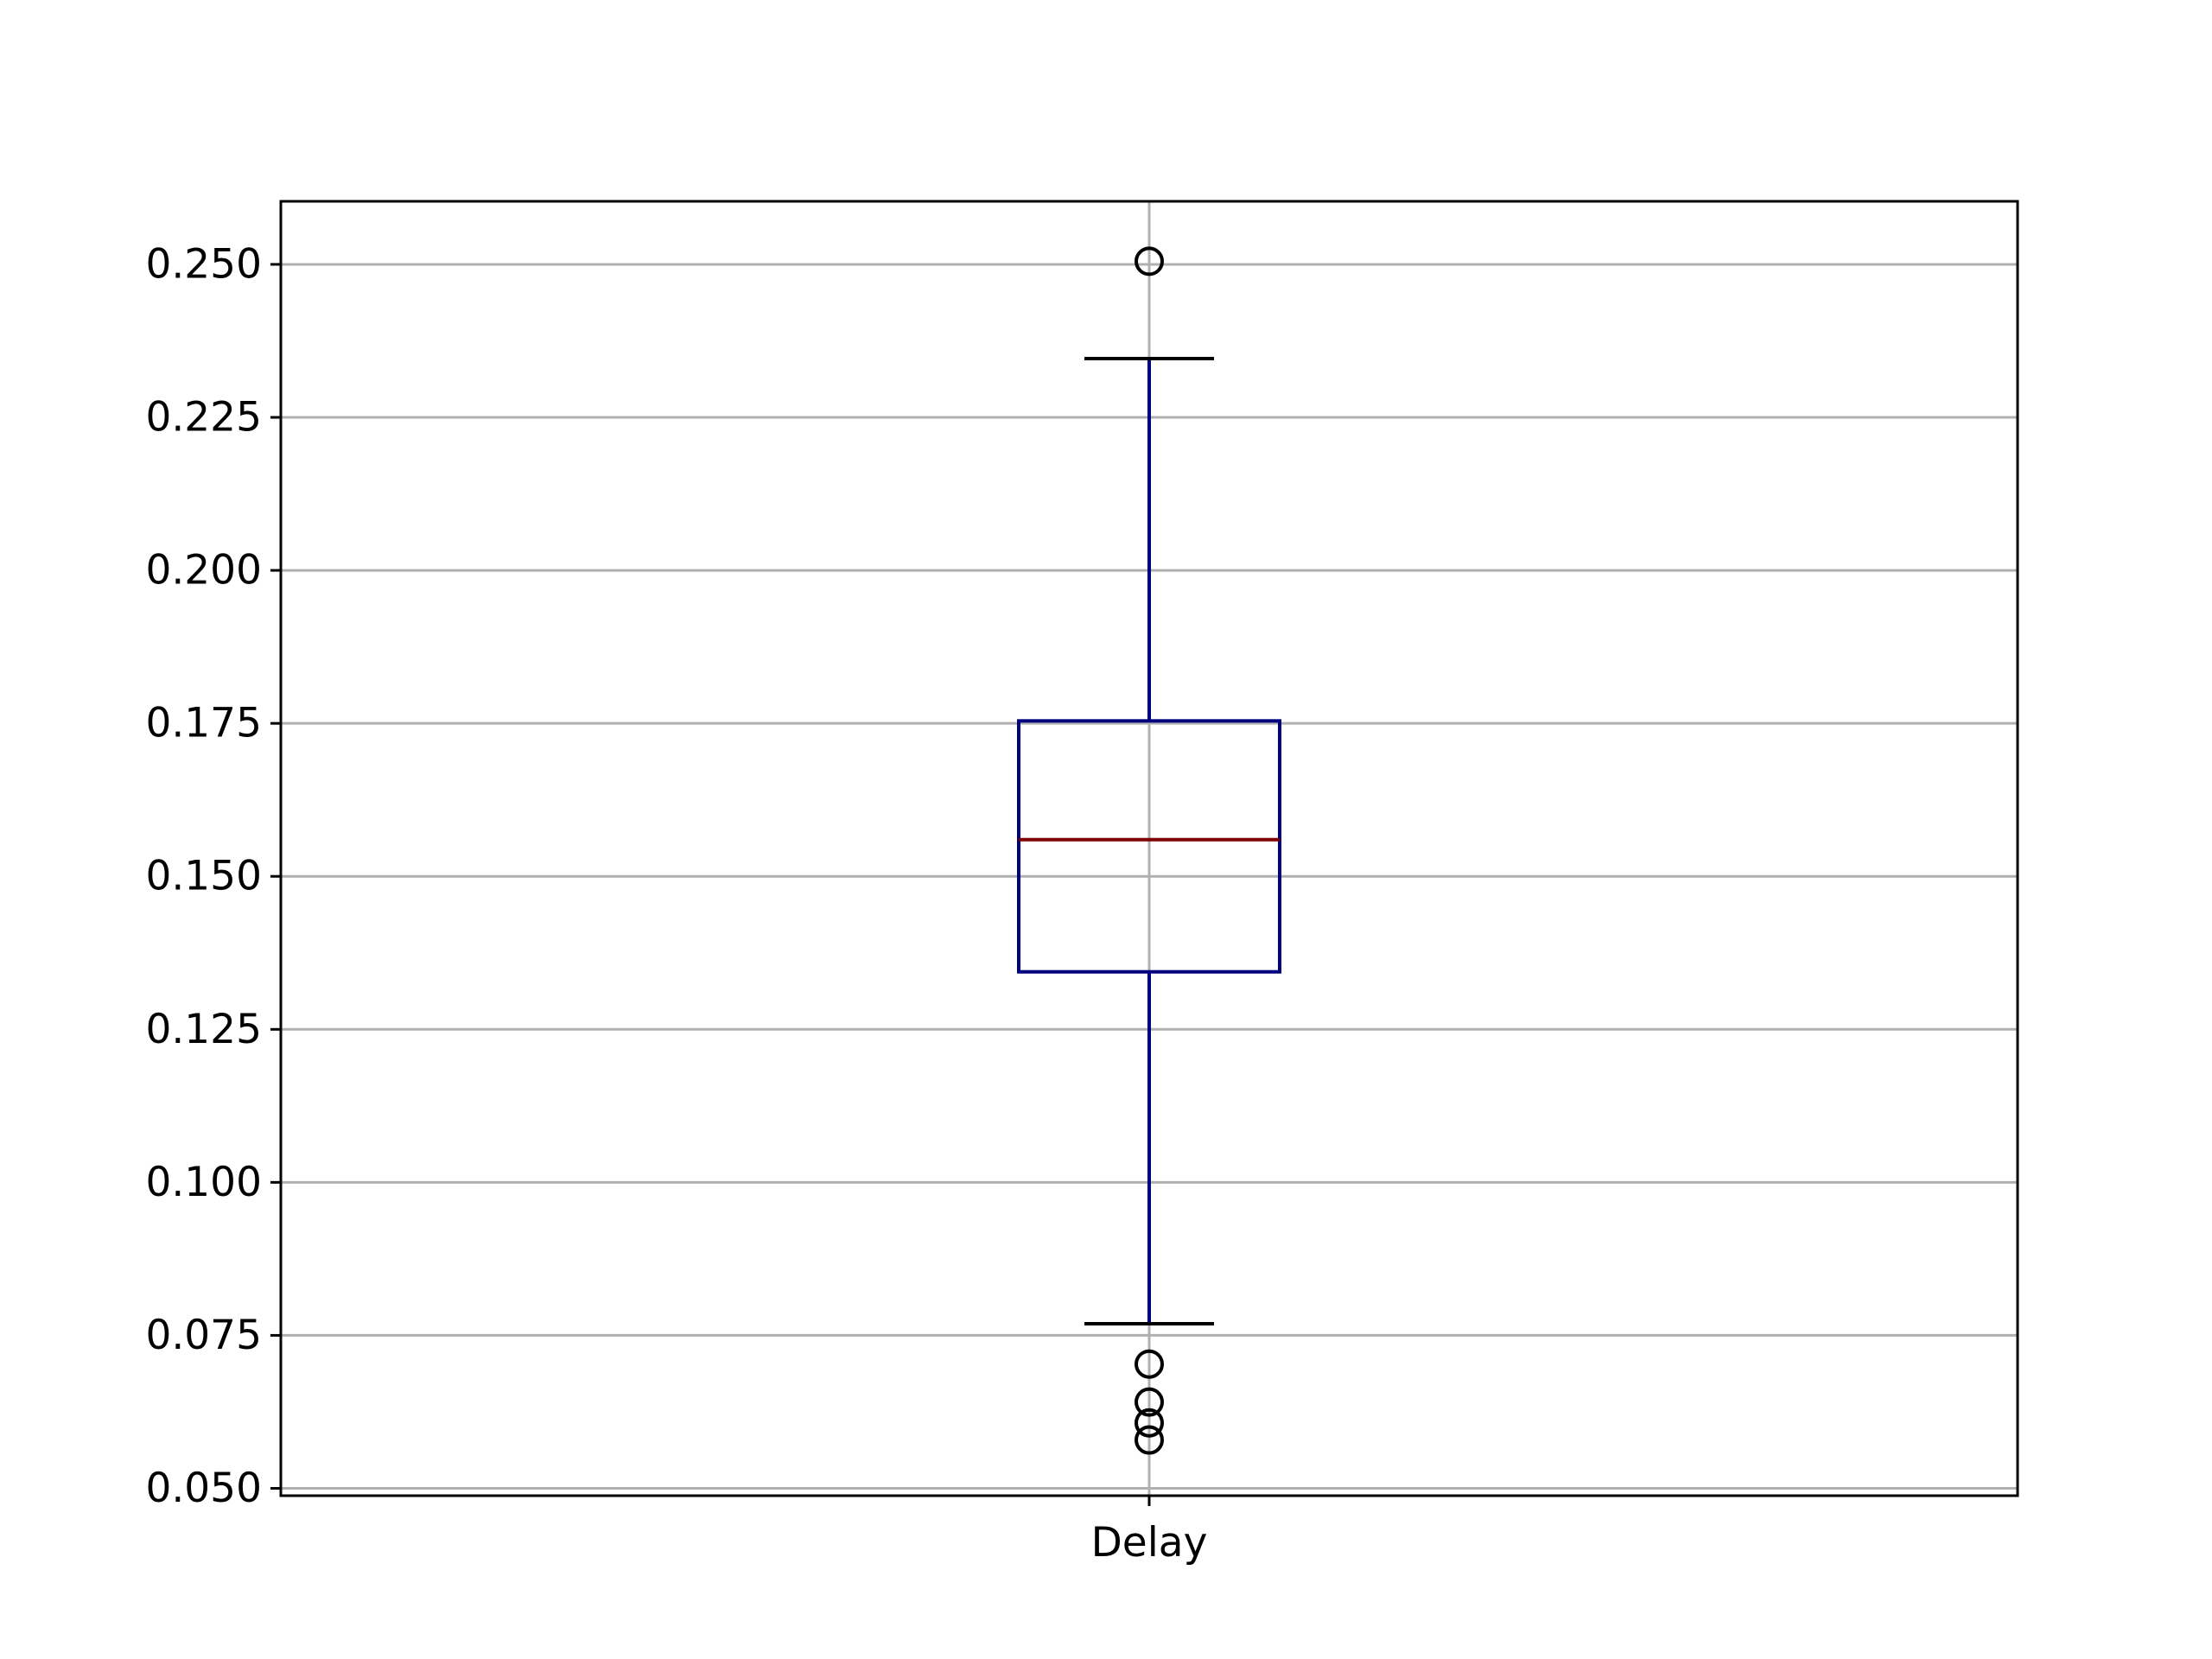 This screenshot has height=1659, width=2212. Describe the element at coordinates (203, 876) in the screenshot. I see `y-tick-label: 0.150` at that location.